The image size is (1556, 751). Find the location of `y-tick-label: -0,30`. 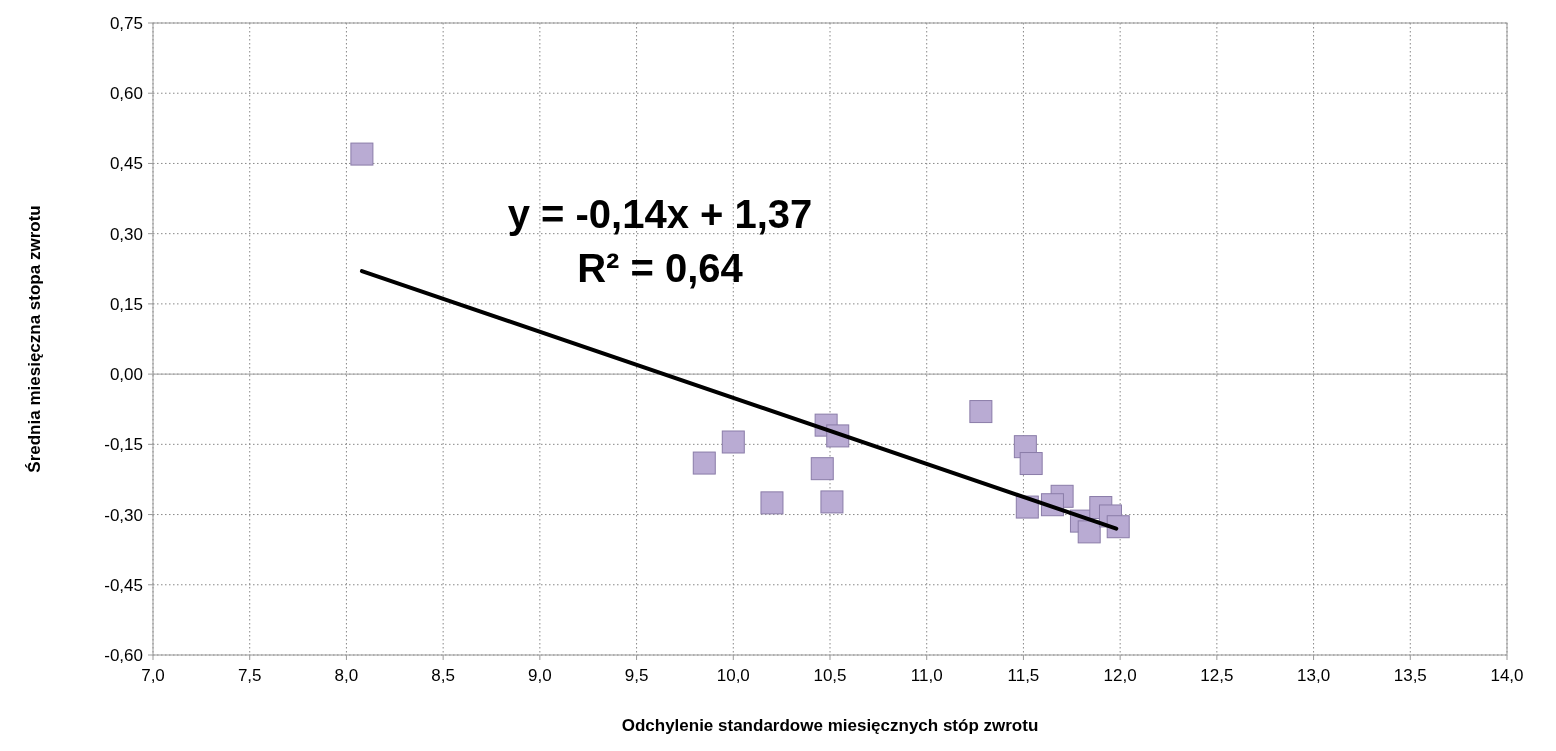

y-tick-label: -0,30 is located at coordinates (123, 515).